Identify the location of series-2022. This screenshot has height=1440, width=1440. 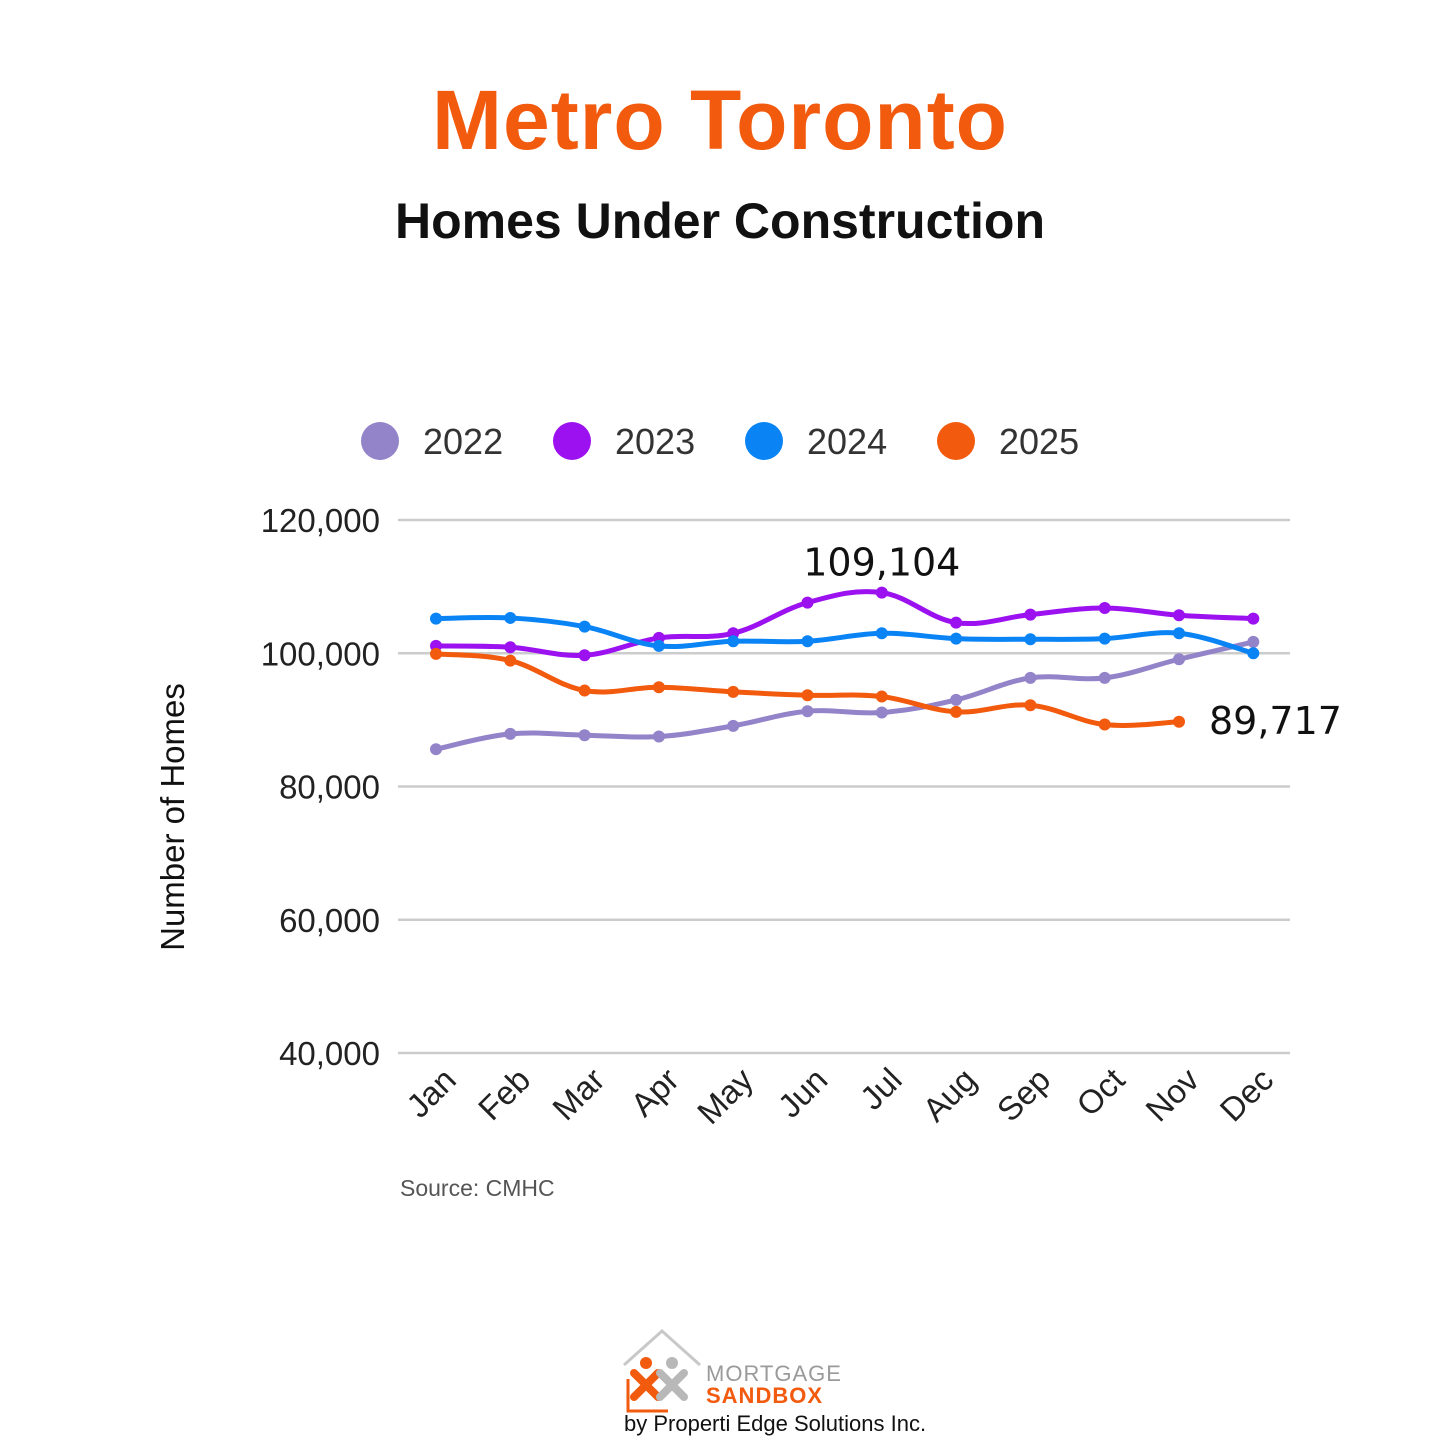
(845, 695).